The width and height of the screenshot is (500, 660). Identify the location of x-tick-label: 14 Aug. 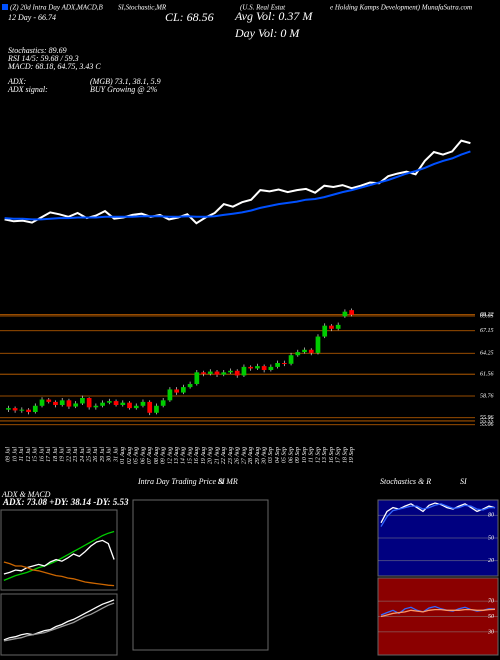
(183, 455).